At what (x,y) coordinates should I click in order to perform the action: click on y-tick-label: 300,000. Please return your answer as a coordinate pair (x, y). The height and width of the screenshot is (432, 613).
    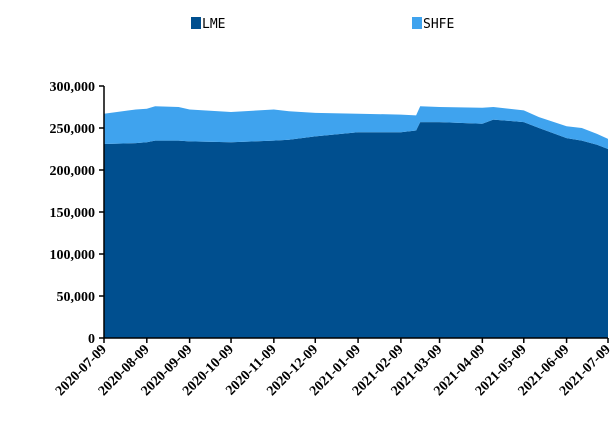
    Looking at the image, I should click on (73, 87).